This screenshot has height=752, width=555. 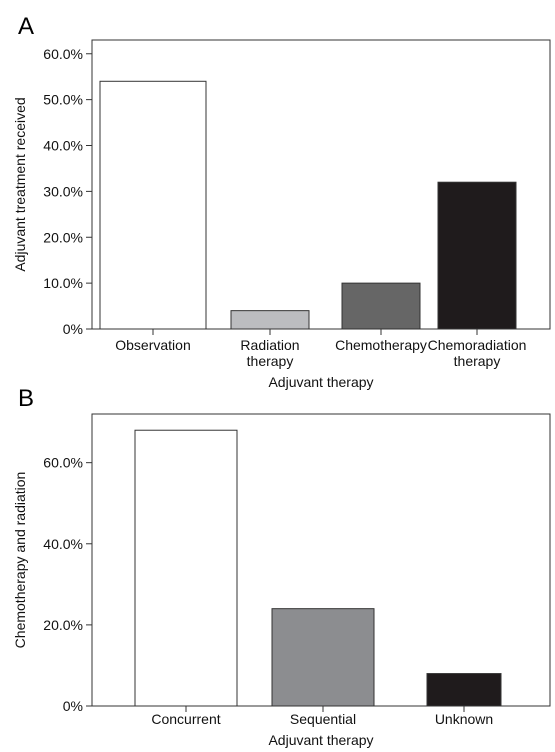 What do you see at coordinates (269, 353) in the screenshot?
I see `x-tick-label: Radiation therapy` at bounding box center [269, 353].